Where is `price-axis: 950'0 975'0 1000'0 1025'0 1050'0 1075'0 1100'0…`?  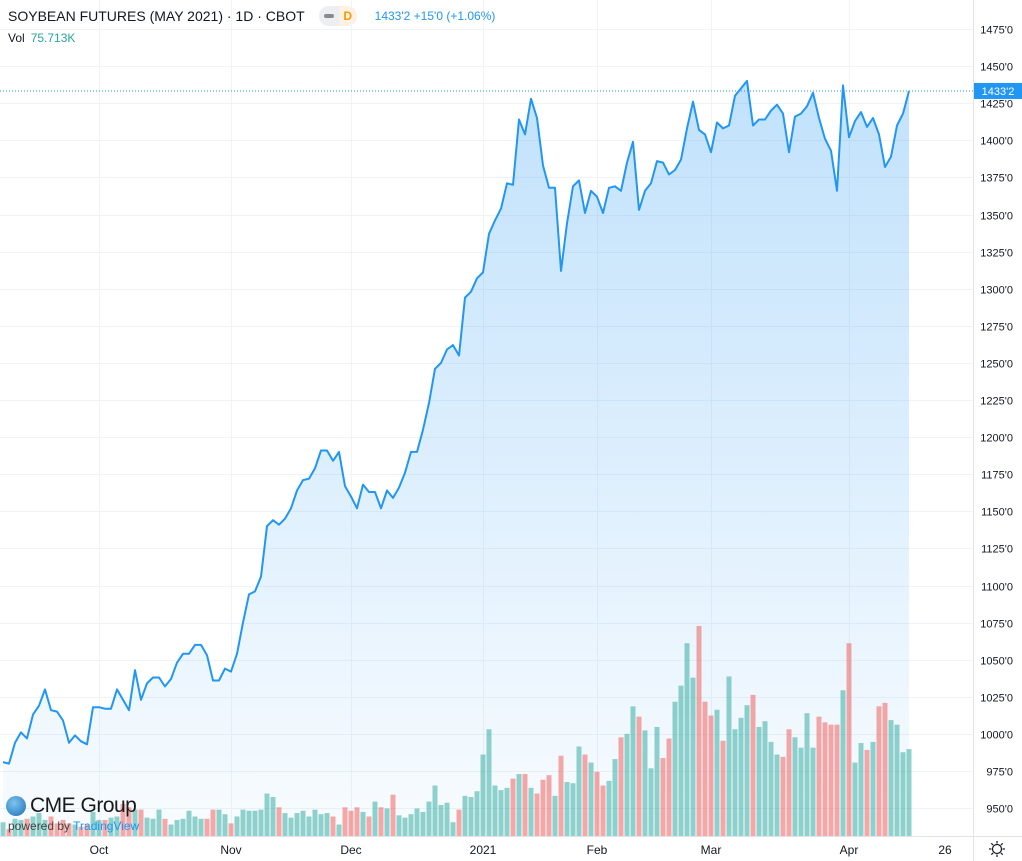
price-axis: 950'0 975'0 1000'0 1025'0 1050'0 1075'0 1100'0… is located at coordinates (996, 420).